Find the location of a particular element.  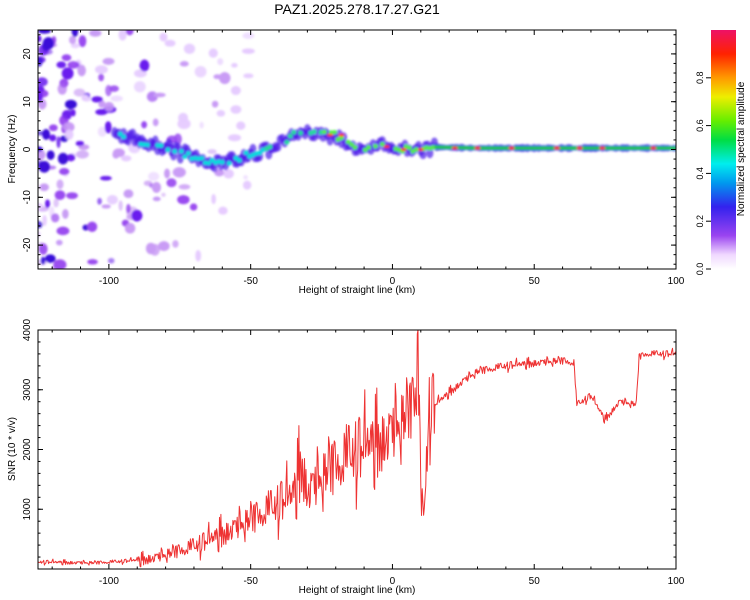

spectrogram-x-tick-label: 0 is located at coordinates (393, 281).